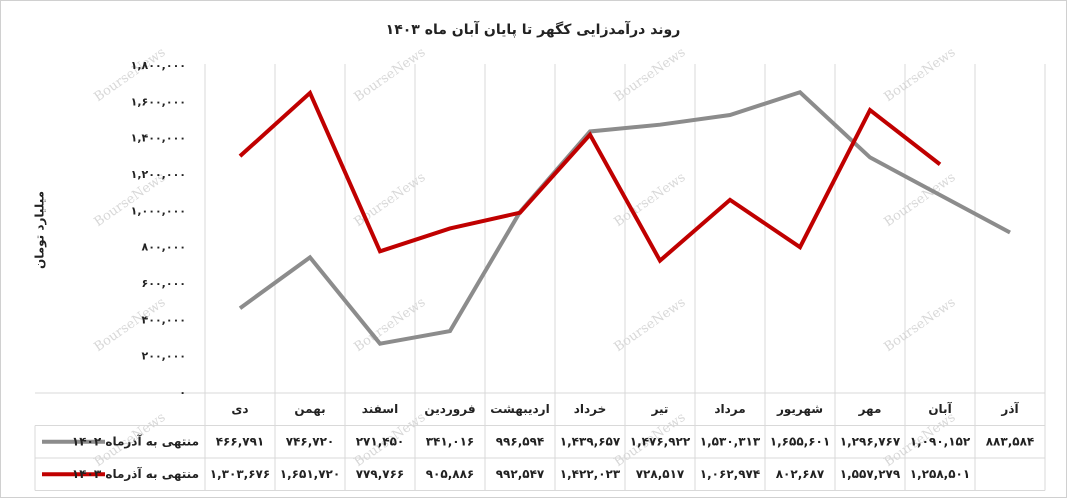 This screenshot has width=1067, height=498. Describe the element at coordinates (940, 408) in the screenshot. I see `x-tick-label: آبان` at that location.